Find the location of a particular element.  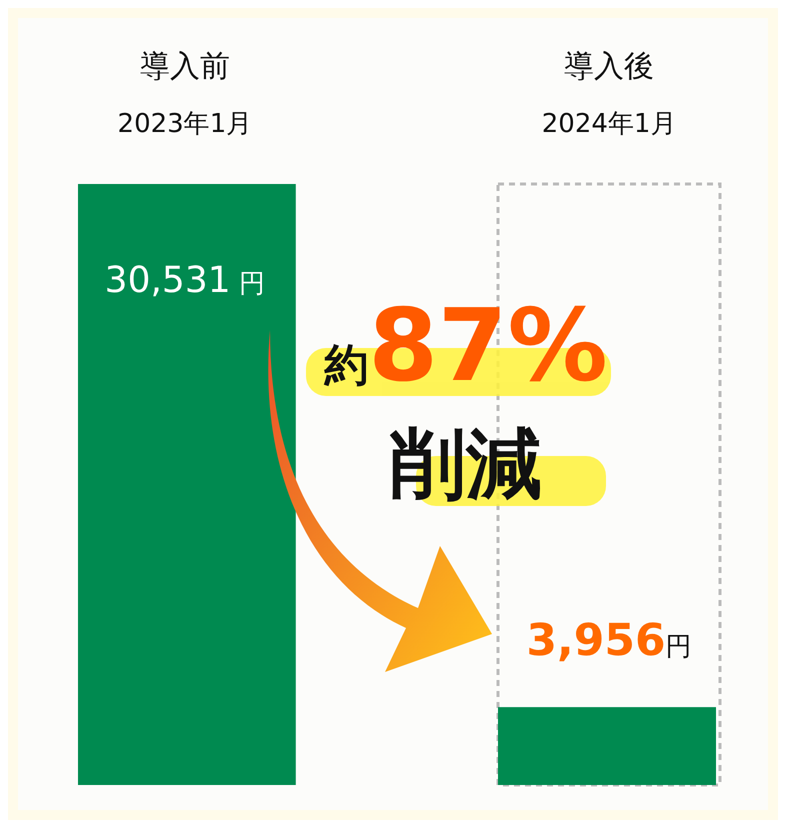

x-tick-label: 導入後 2024年1月 is located at coordinates (609, 94).